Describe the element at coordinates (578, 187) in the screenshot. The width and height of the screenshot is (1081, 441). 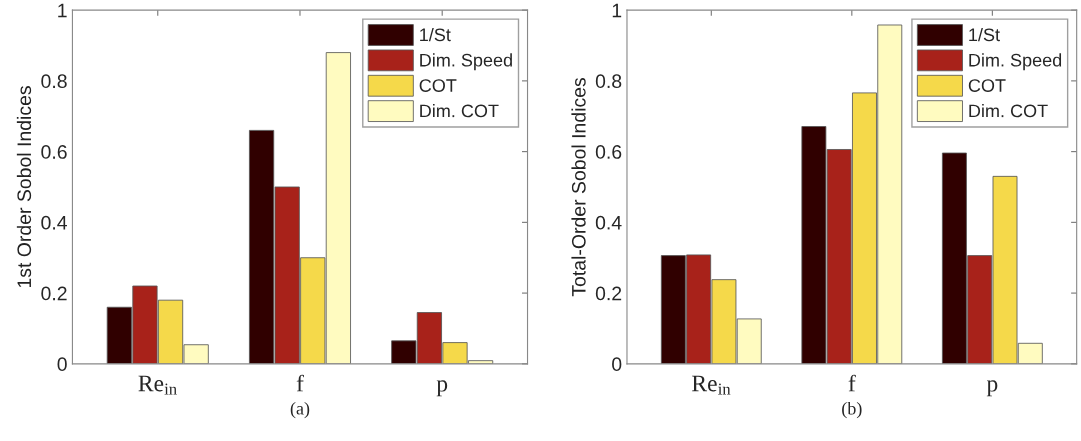
I see `y-axis-title: Total-Order Sobol Indices` at that location.